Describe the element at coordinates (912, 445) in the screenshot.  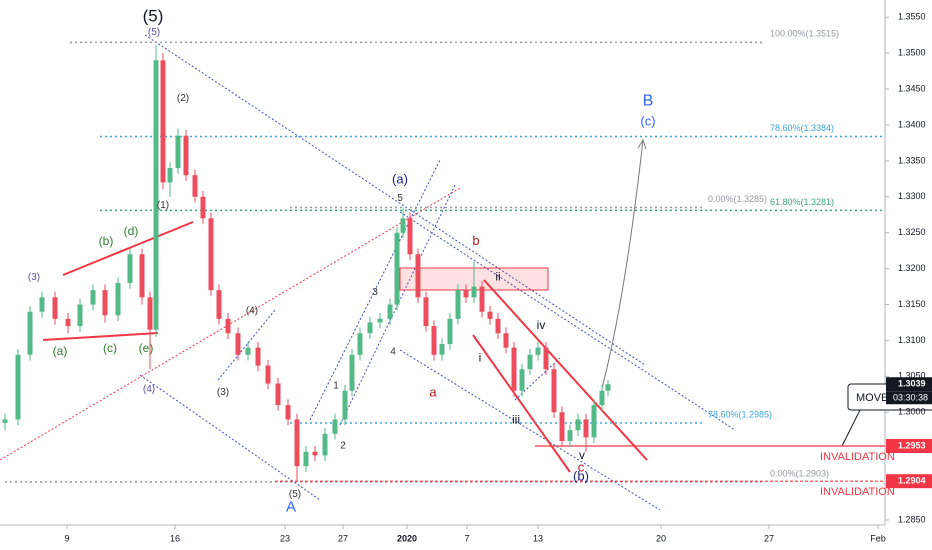
I see `price-tag-label: 1.2953` at that location.